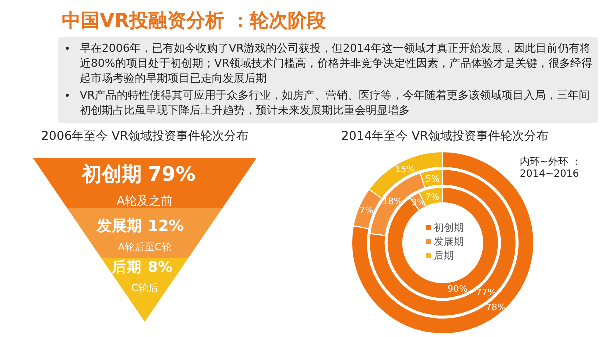 This screenshot has width=600, height=337. What do you see at coordinates (145, 248) in the screenshot?
I see `text: A轮后至C轮` at bounding box center [145, 248].